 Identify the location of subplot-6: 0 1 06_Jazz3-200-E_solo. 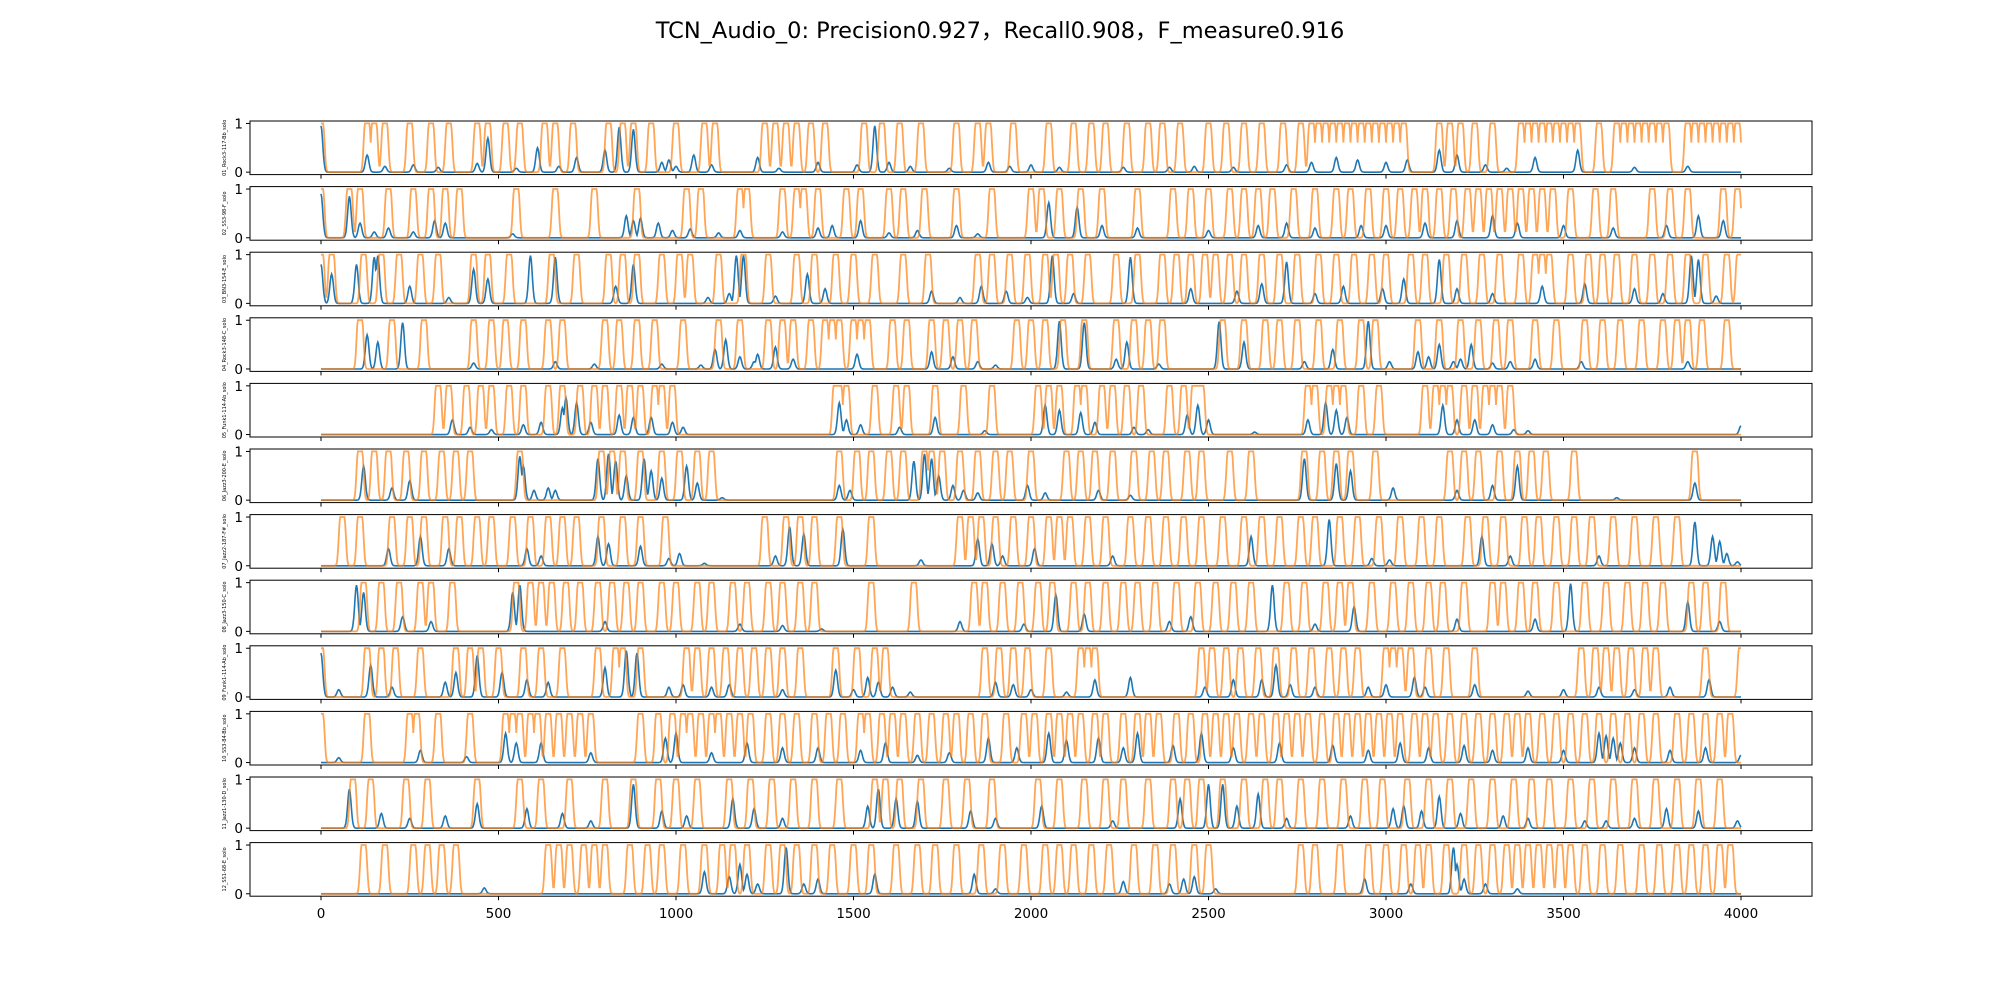
(1017, 476).